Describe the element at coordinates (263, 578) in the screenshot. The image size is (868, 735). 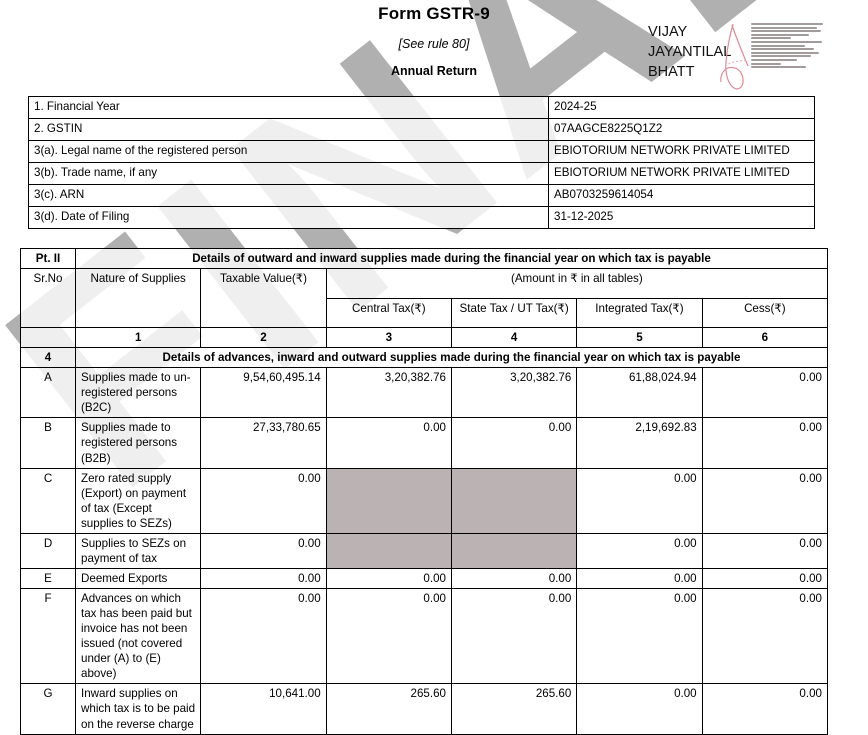
I see `row-taxable-value-e: 0.00` at that location.